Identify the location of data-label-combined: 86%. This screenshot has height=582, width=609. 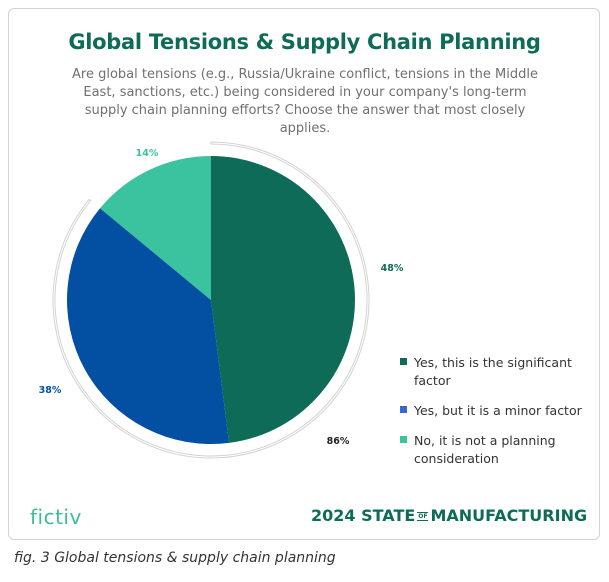
(338, 441).